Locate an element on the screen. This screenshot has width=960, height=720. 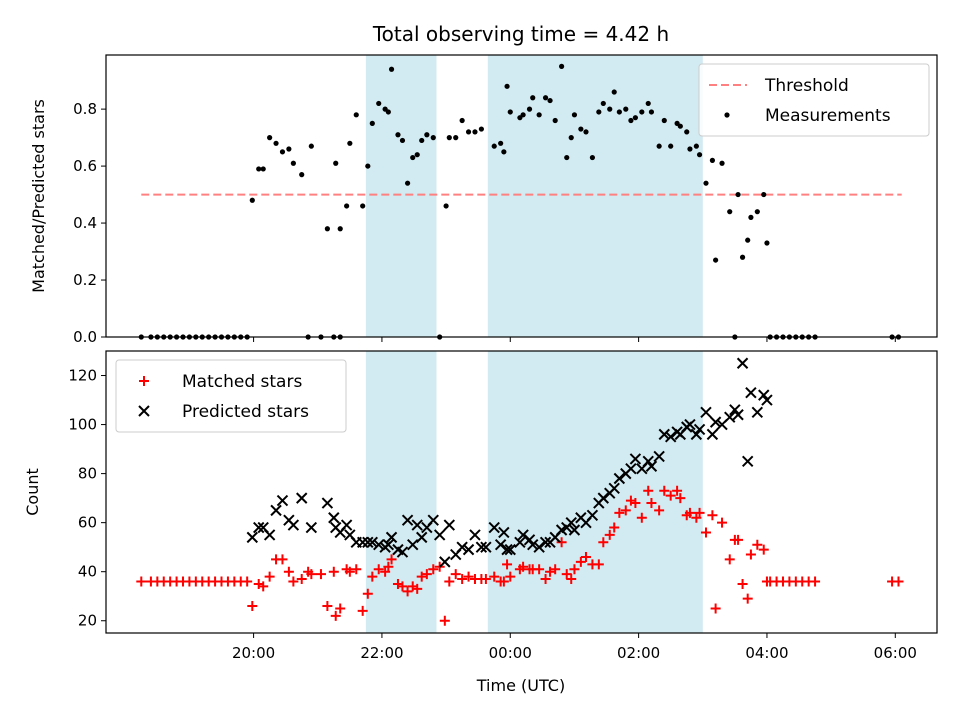
legend-label: Threshold is located at coordinates (806, 86).